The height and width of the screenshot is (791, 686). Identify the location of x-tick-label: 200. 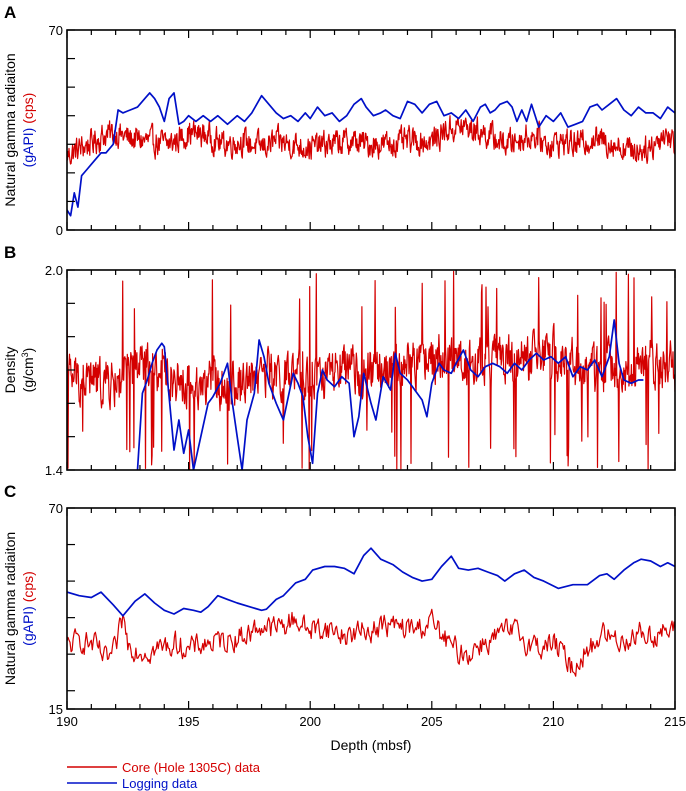
(310, 721).